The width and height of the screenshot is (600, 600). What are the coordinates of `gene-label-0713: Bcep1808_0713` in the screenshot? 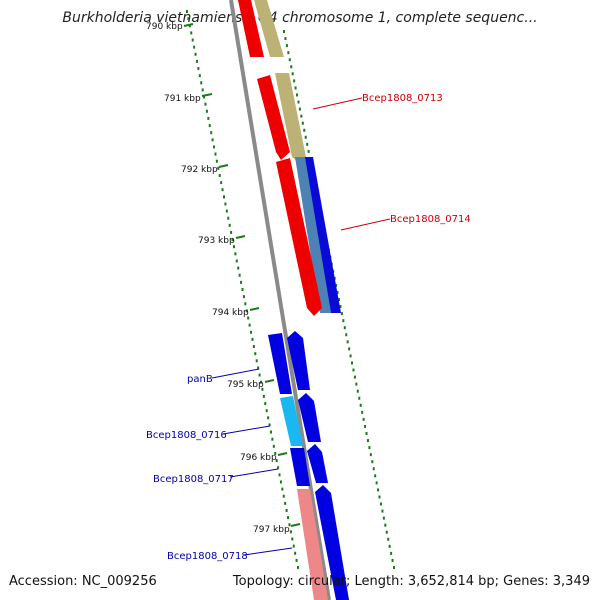 It's located at (402, 98).